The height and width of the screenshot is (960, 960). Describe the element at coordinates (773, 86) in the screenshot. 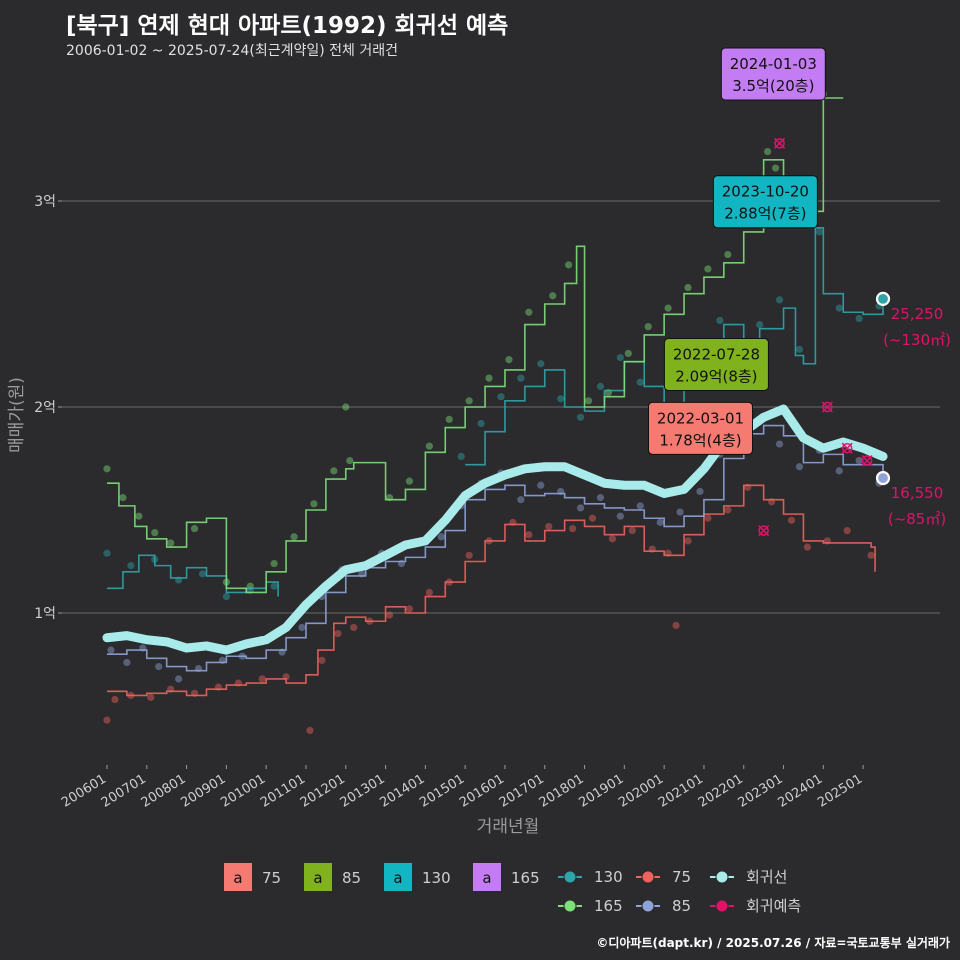

I see `annotation-value: 3.5억(20층)` at that location.